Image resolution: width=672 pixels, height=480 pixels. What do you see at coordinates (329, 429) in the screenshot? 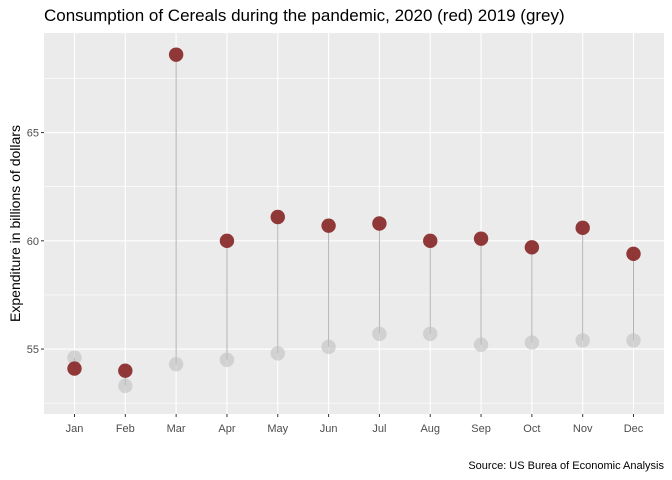
I see `x-tick-label: Jun` at bounding box center [329, 429].